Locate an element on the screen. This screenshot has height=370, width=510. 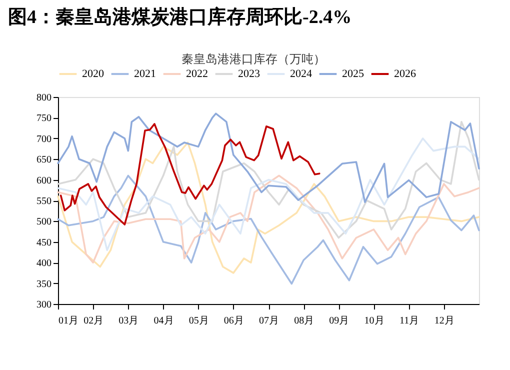
x-tick-label: 06月 is located at coordinates (234, 321).